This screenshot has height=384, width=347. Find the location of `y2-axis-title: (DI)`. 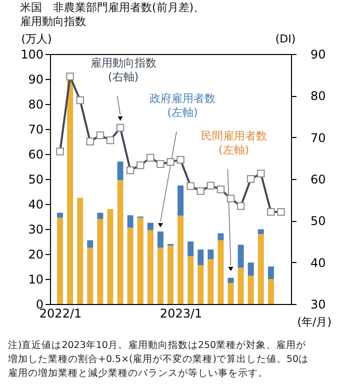

y2-axis-title: (DI) is located at coordinates (285, 39).